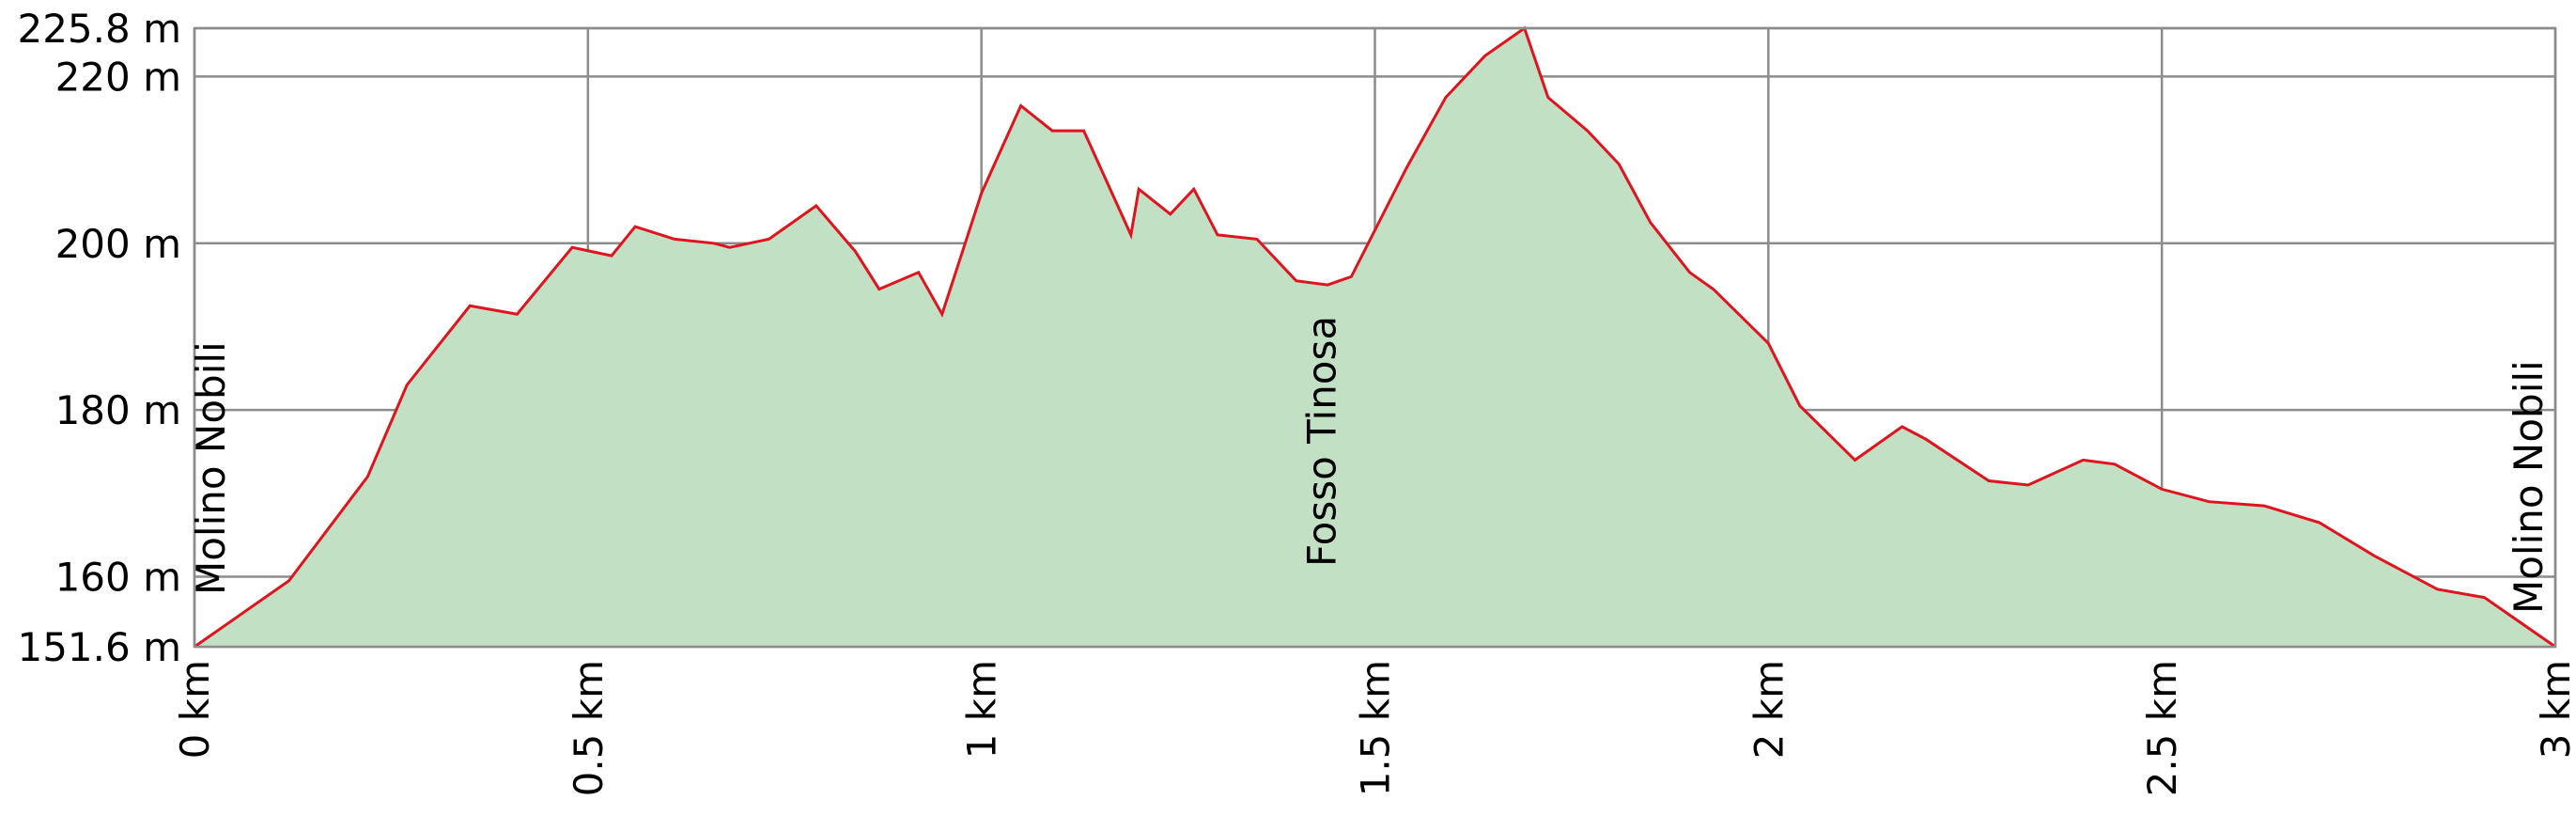  I want to click on x-tick-label-3: 1.5 km, so click(1376, 728).